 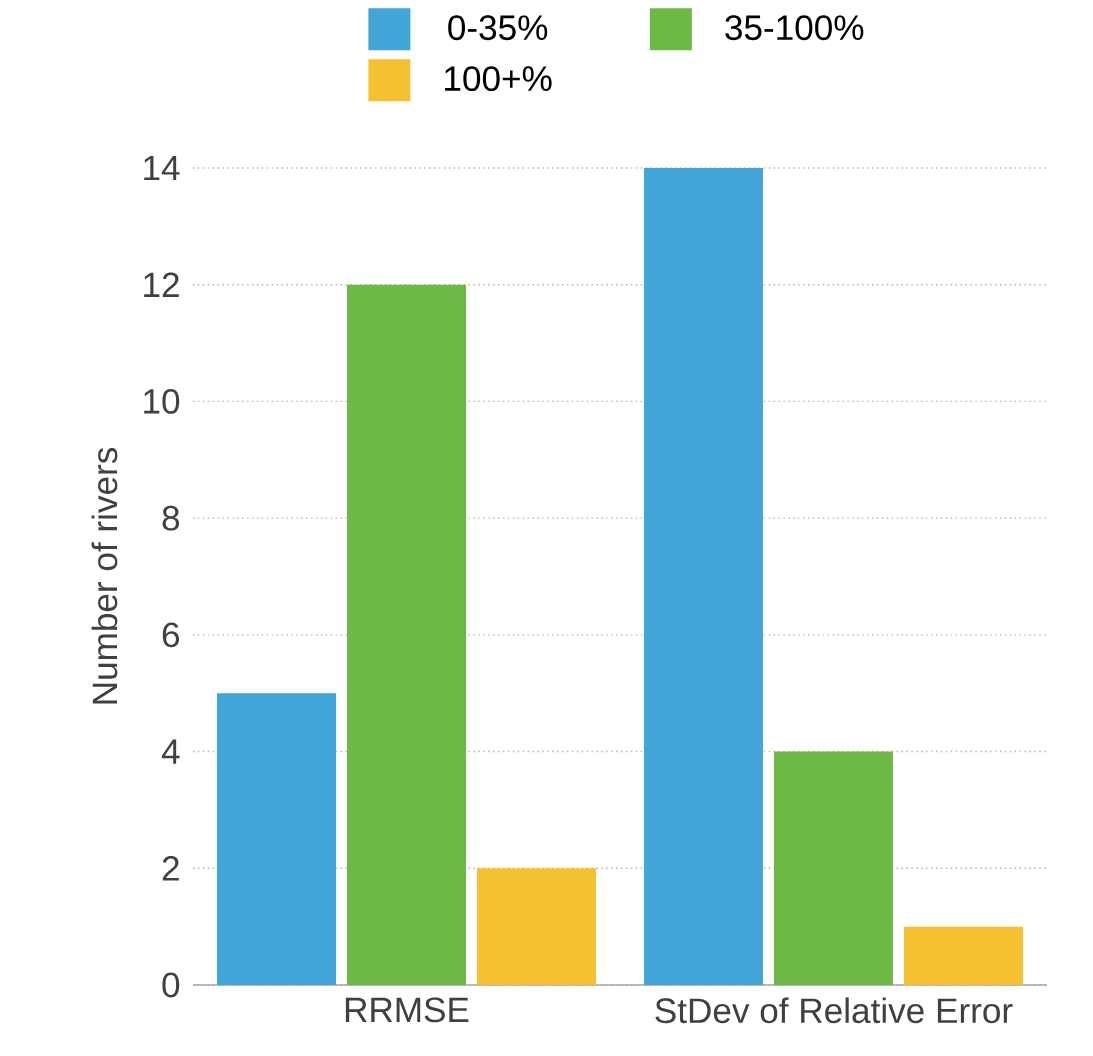 What do you see at coordinates (794, 28) in the screenshot?
I see `legend-label: 35-100%` at bounding box center [794, 28].